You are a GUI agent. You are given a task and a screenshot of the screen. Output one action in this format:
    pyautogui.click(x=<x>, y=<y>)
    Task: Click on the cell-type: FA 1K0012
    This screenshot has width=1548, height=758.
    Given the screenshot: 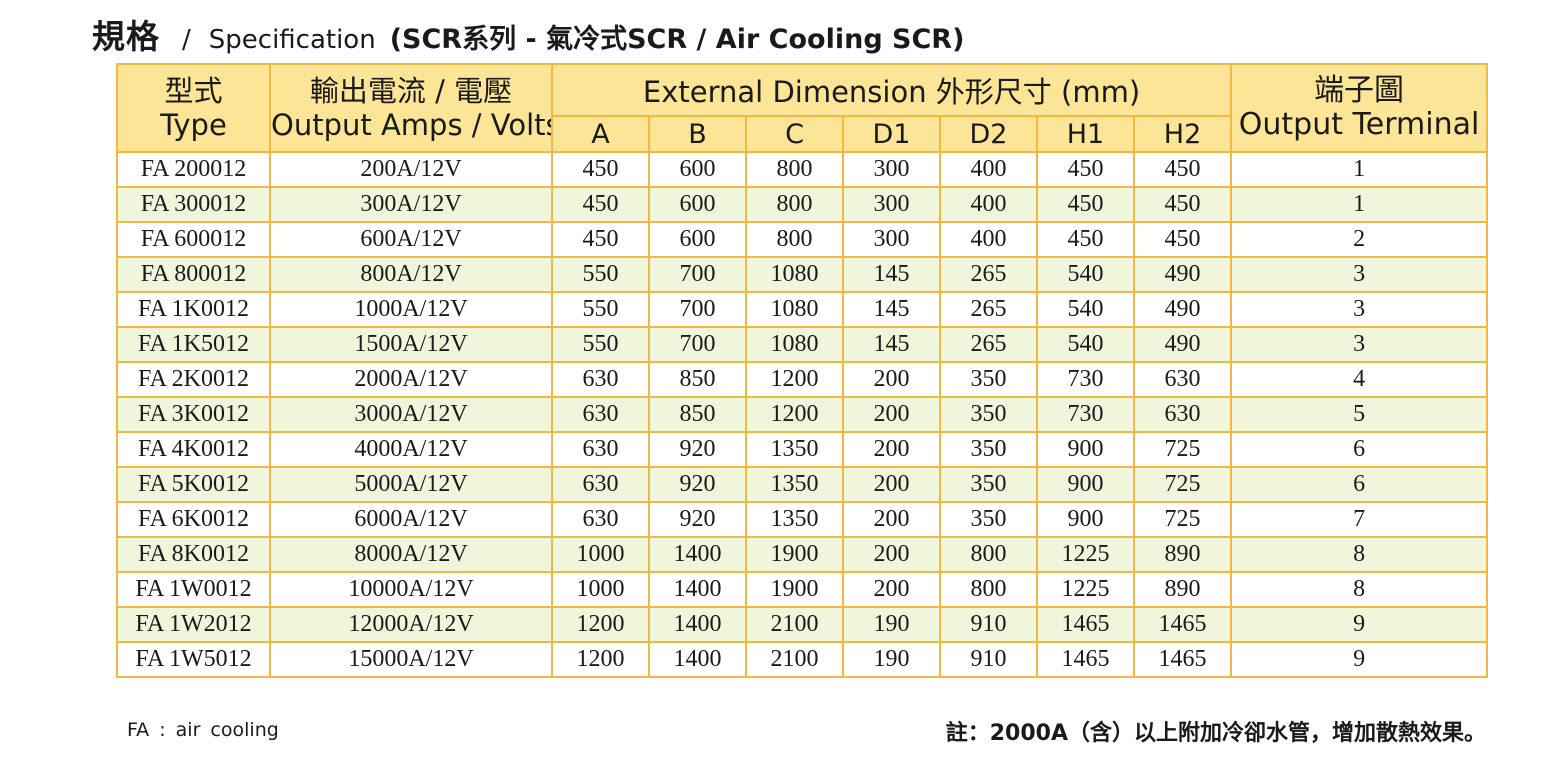 What is the action you would take?
    pyautogui.click(x=193, y=309)
    